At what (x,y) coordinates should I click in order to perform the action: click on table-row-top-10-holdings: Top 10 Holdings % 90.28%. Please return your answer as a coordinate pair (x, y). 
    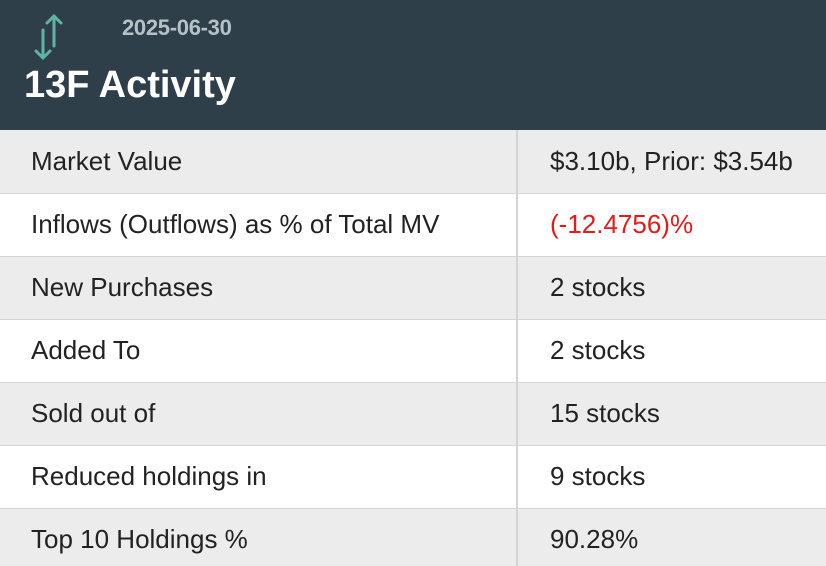
    Looking at the image, I should click on (413, 537).